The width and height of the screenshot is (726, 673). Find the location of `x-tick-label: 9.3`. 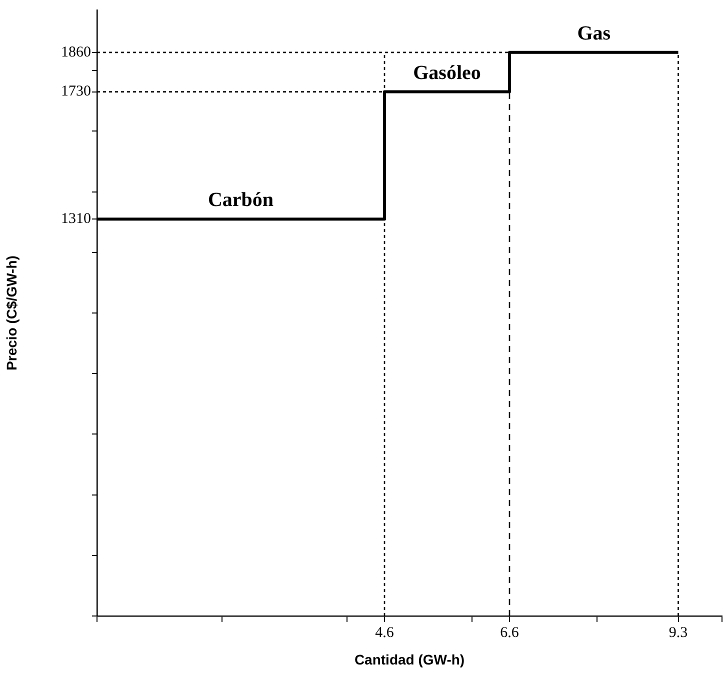

x-tick-label: 9.3 is located at coordinates (678, 632).